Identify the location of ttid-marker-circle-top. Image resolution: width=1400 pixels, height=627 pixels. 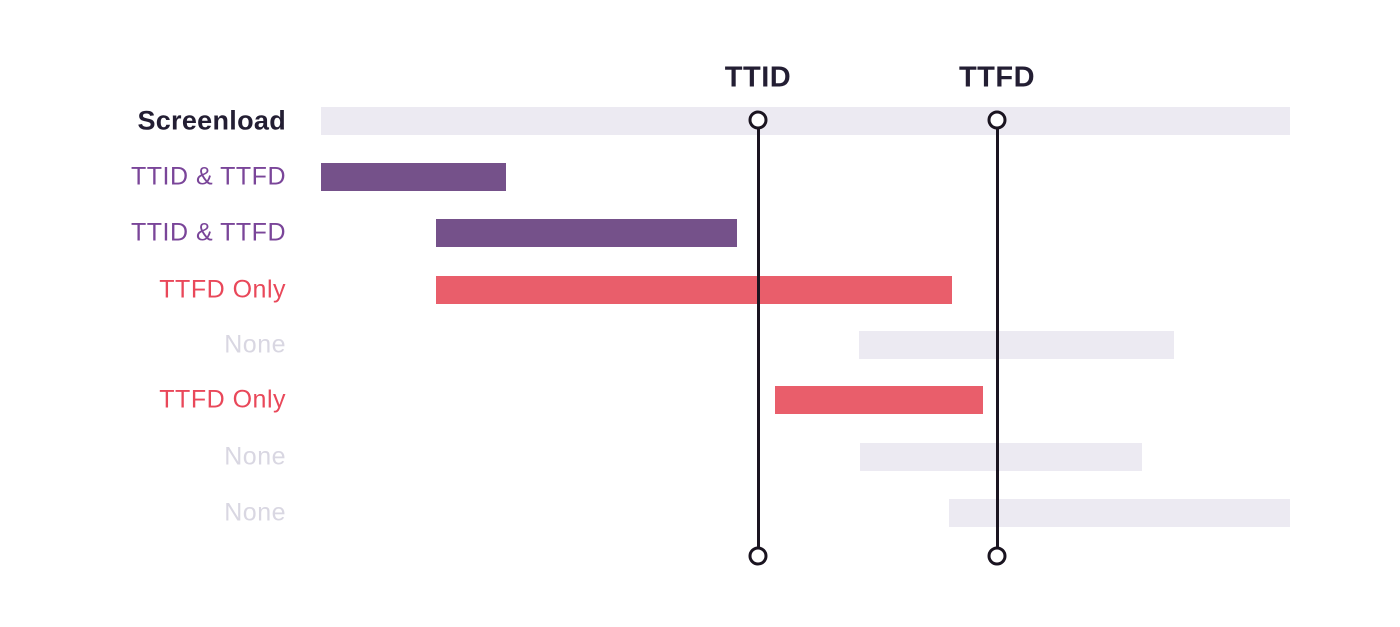
(758, 120).